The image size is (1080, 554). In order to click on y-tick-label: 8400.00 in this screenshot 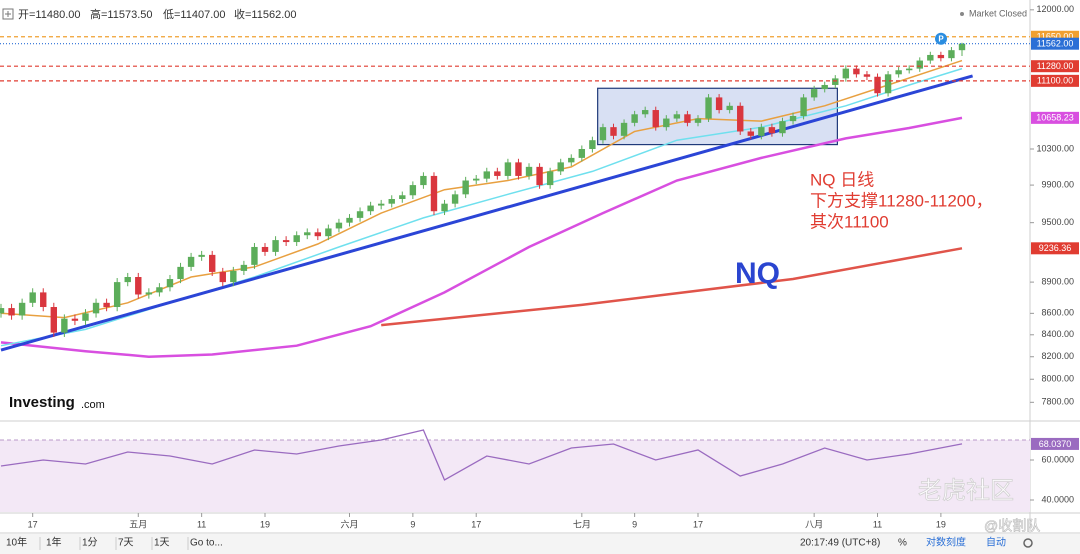, I will do `click(1057, 334)`.